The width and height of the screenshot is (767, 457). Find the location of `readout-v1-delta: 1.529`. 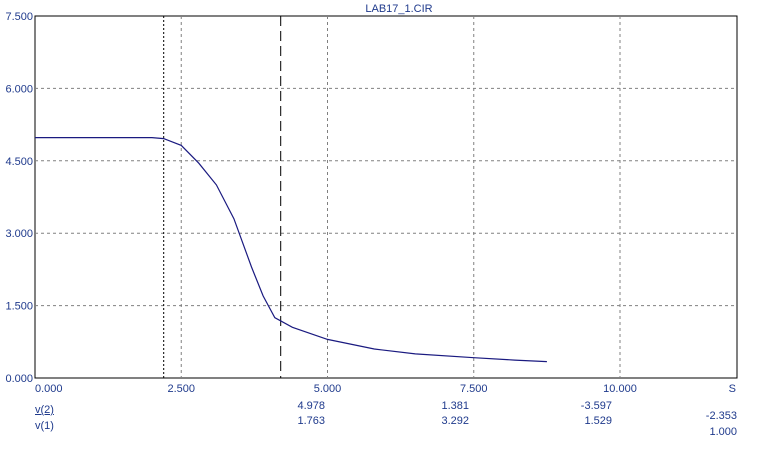

readout-v1-delta: 1.529 is located at coordinates (598, 421).